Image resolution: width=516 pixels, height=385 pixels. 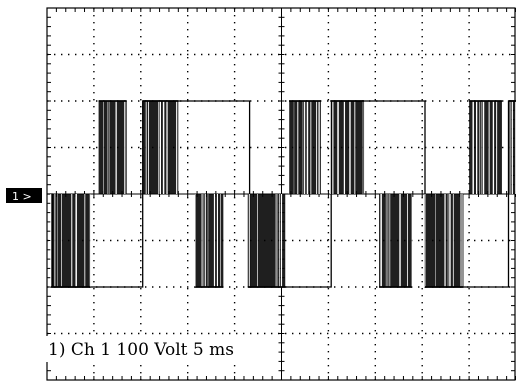 What do you see at coordinates (141, 350) in the screenshot?
I see `readout-text: 1) Ch 1 100 Volt 5 ms` at bounding box center [141, 350].